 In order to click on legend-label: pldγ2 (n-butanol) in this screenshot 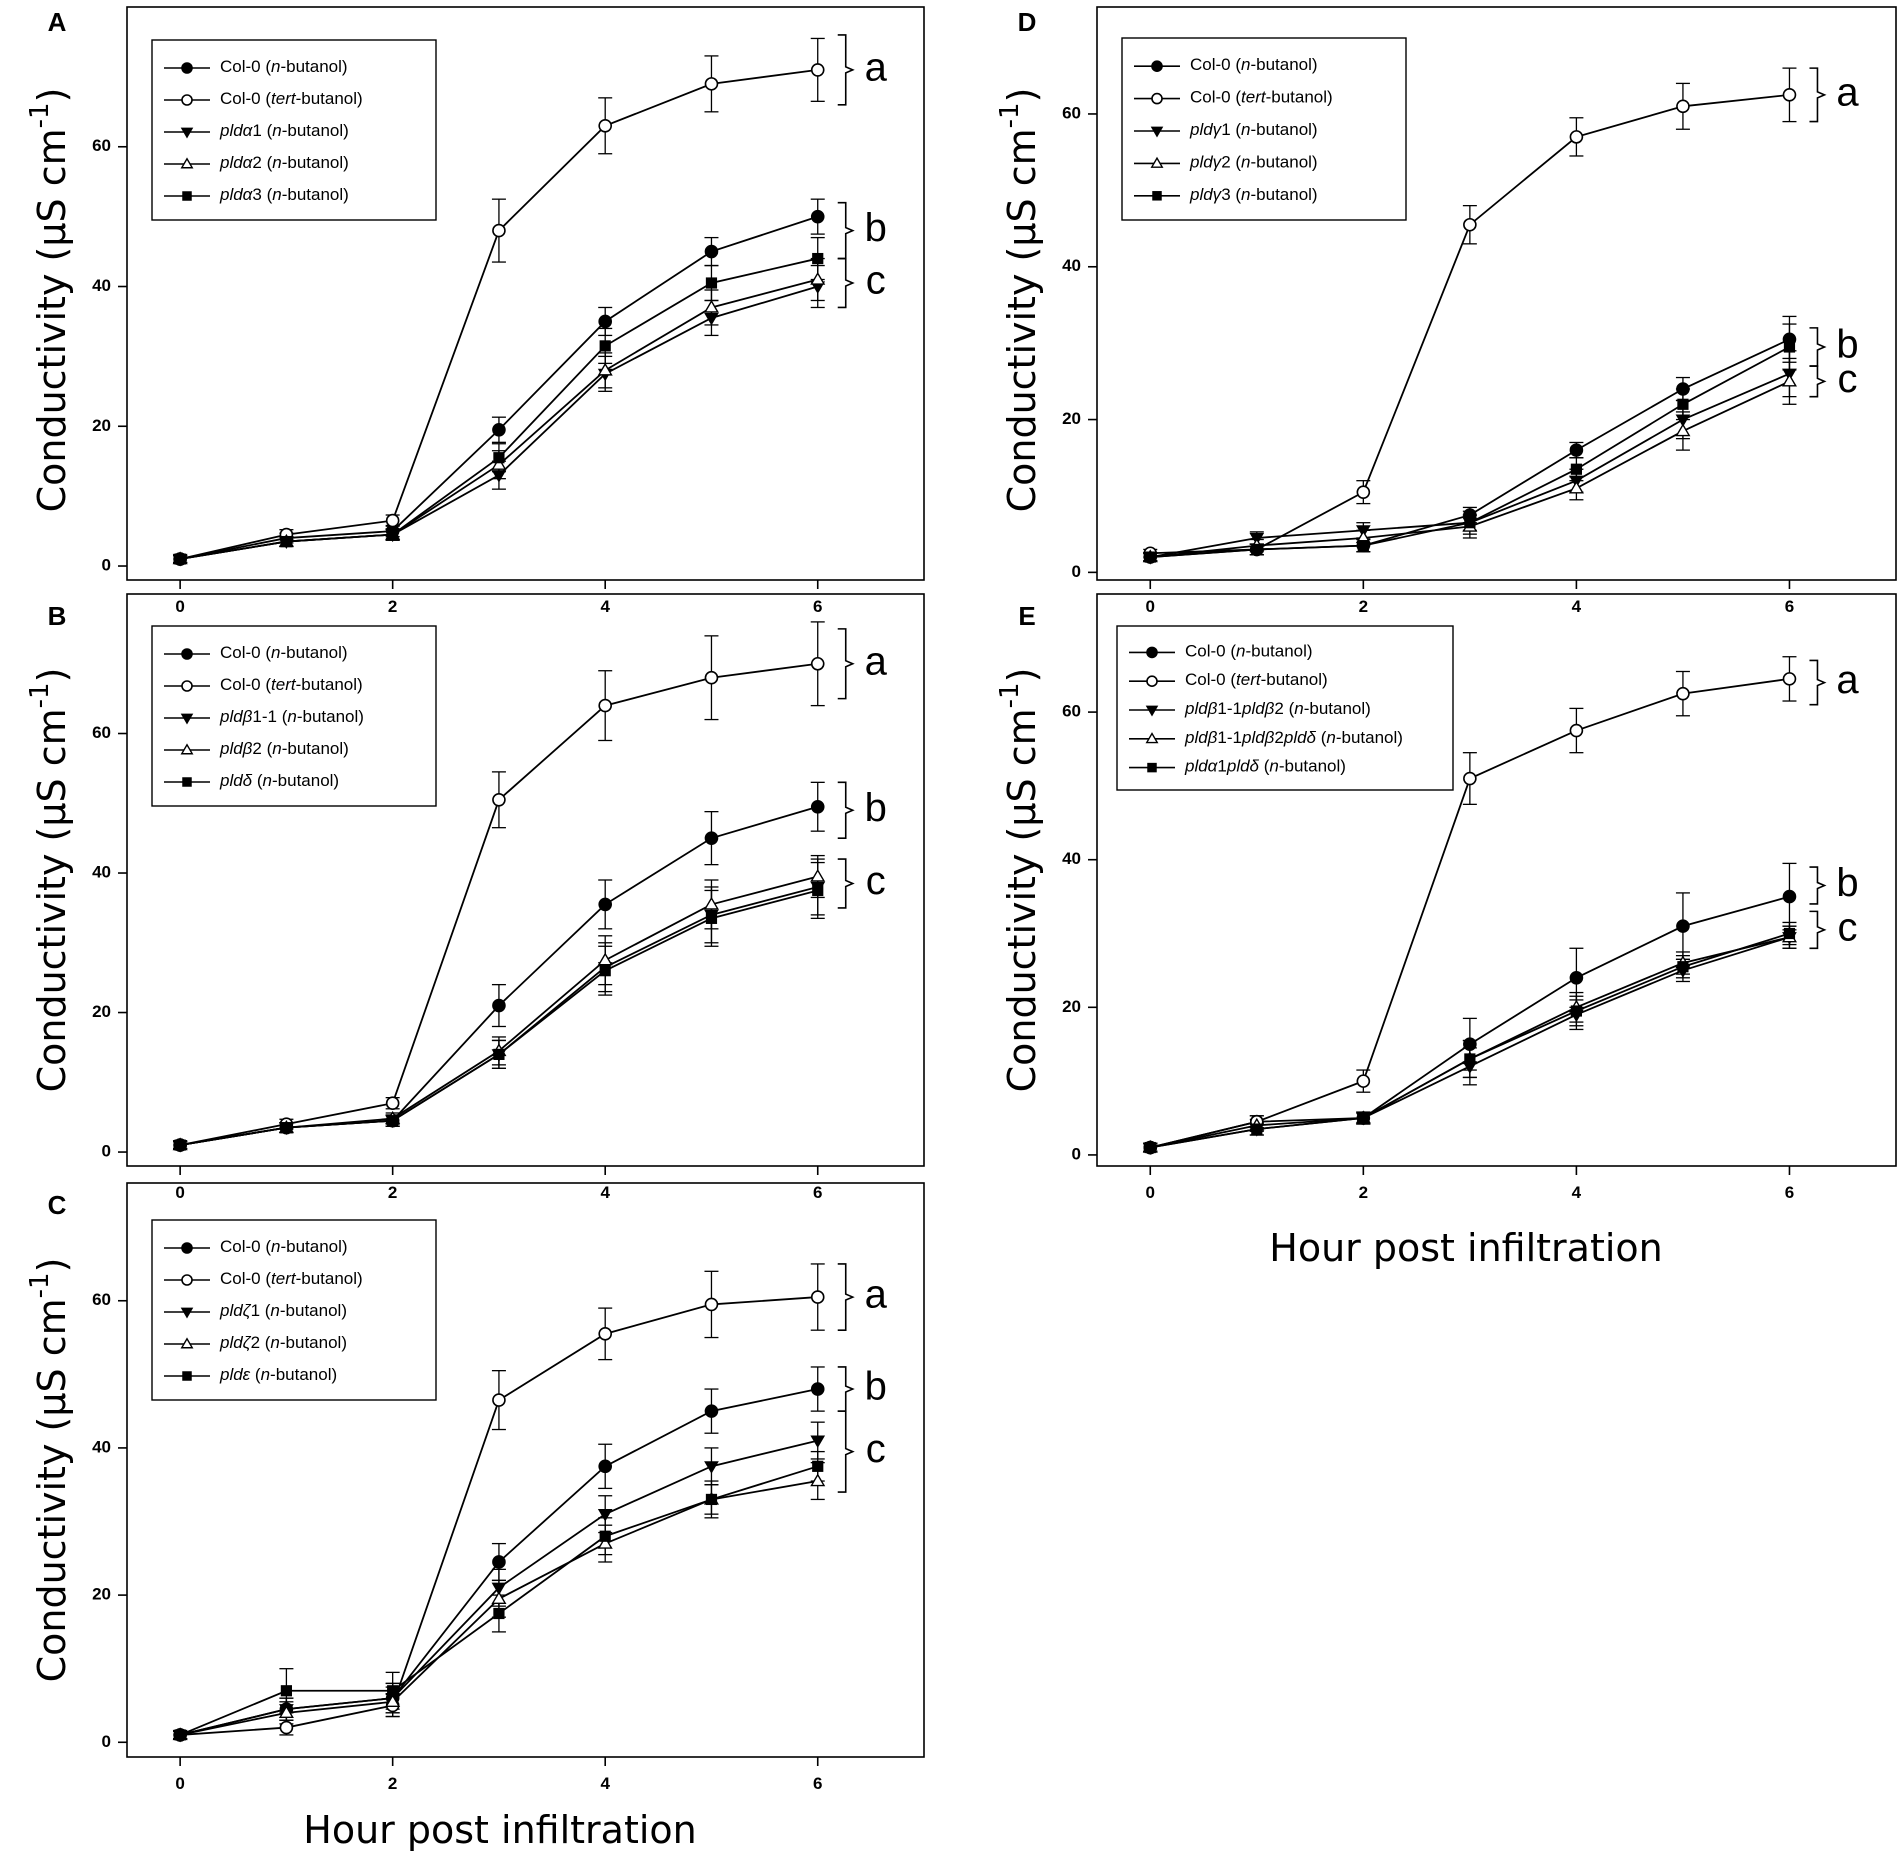, I will do `click(1253, 162)`.